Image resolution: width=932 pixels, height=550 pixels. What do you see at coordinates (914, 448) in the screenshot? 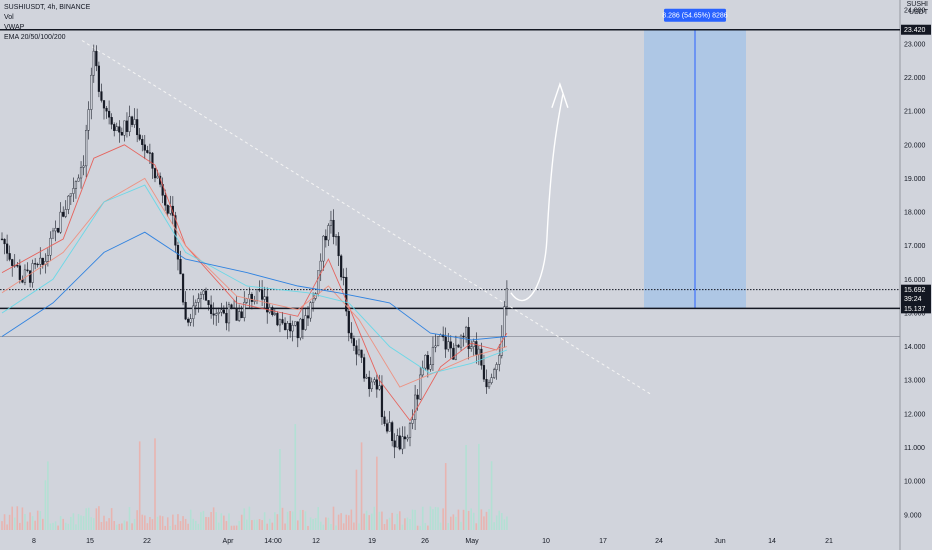
I see `y-tick-label: 11.000` at bounding box center [914, 448].